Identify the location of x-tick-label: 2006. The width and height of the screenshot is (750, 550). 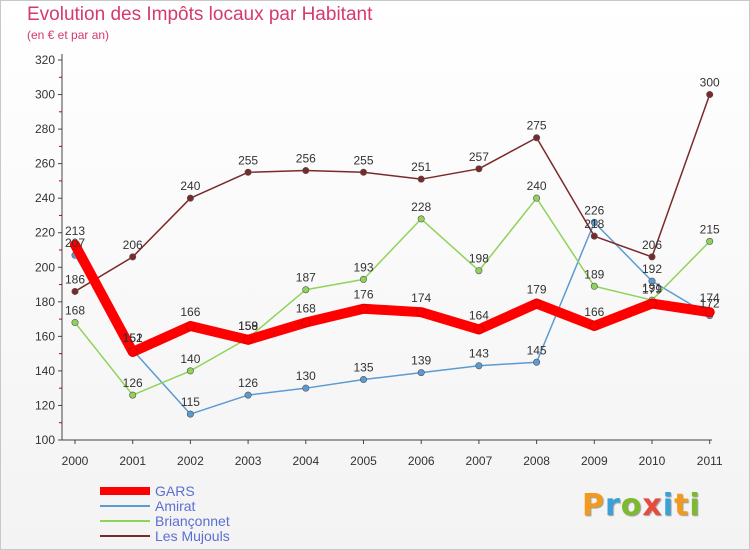
(421, 461).